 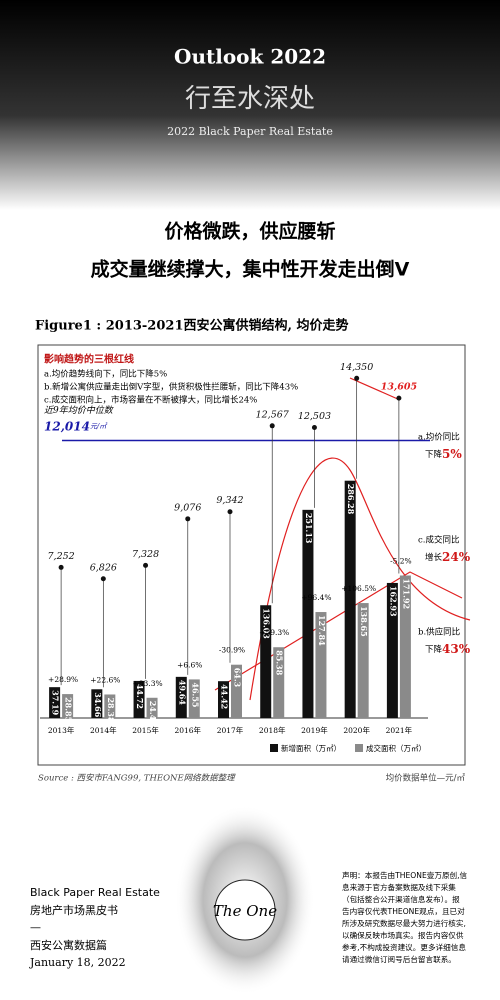 What do you see at coordinates (192, 326) in the screenshot?
I see `figure-label: Figure1 : 2013-2021西安公寓供销结构, 均价走势` at bounding box center [192, 326].